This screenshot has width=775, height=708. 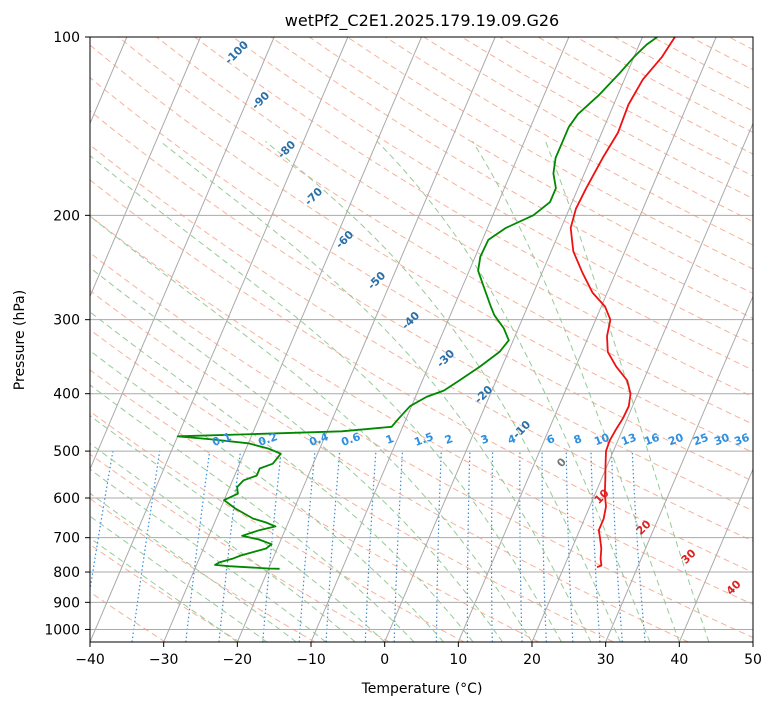 I want to click on x-tick-label: 50, so click(x=753, y=660).